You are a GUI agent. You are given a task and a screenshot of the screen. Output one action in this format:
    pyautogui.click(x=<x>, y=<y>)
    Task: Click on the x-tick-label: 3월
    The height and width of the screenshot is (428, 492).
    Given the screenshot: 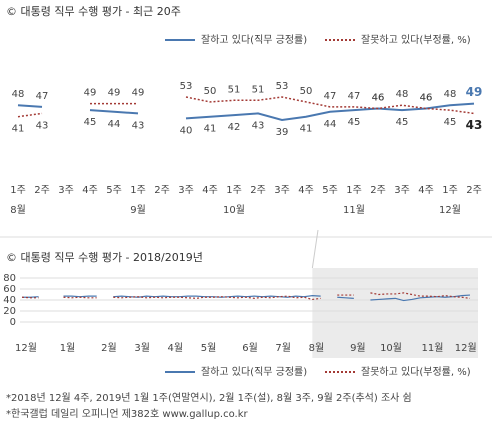 What is the action you would take?
    pyautogui.click(x=142, y=348)
    